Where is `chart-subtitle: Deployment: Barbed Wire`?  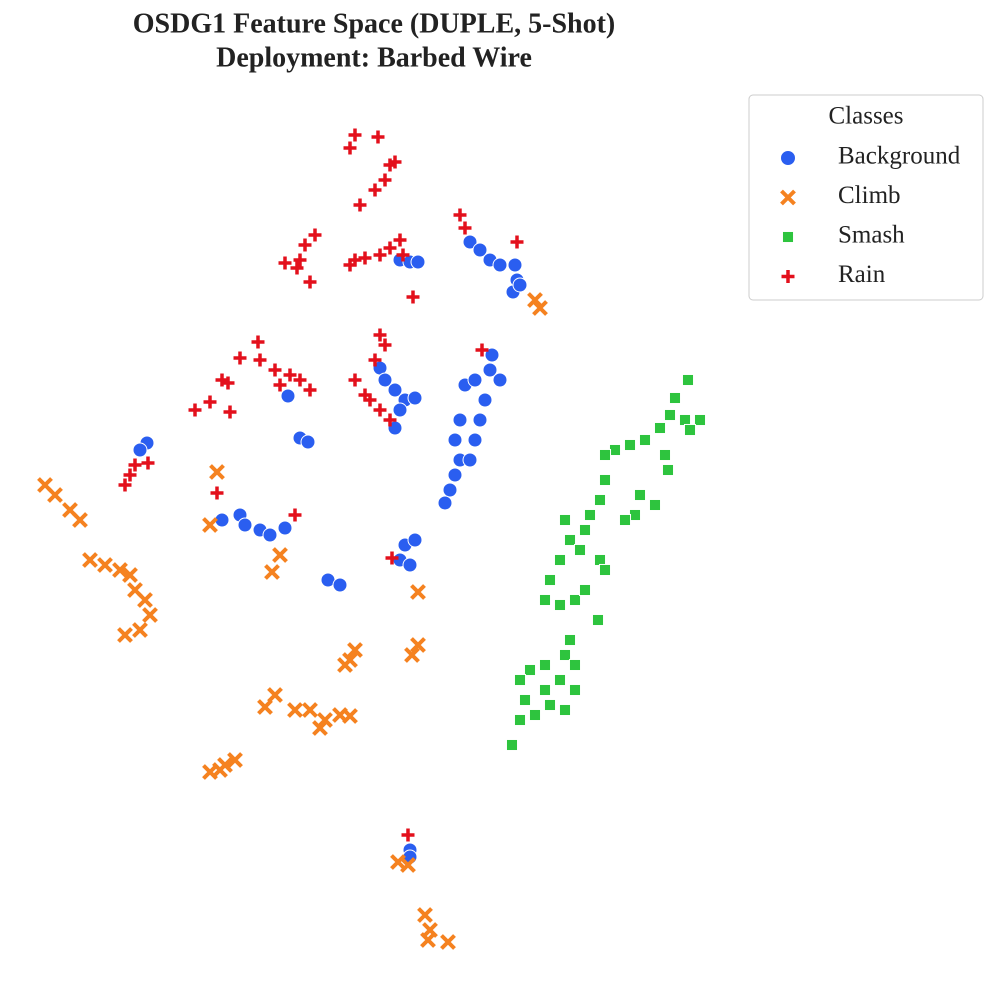 chart-subtitle: Deployment: Barbed Wire is located at coordinates (374, 57).